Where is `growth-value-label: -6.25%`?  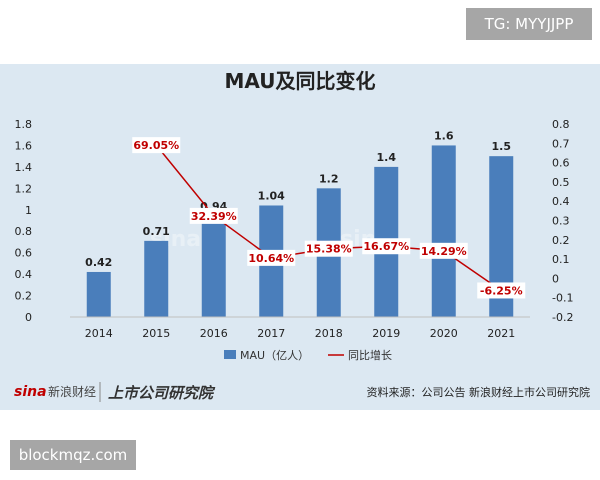
growth-value-label: -6.25% is located at coordinates (501, 290).